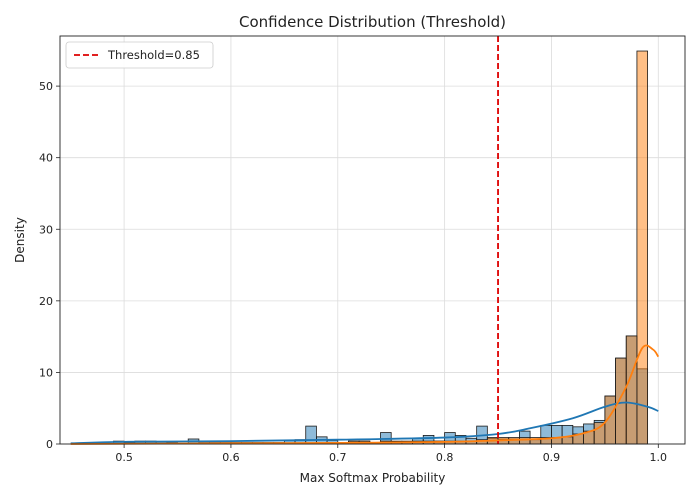 This screenshot has height=504, width=700. What do you see at coordinates (20, 240) in the screenshot?
I see `y-axis-label: Density` at bounding box center [20, 240].